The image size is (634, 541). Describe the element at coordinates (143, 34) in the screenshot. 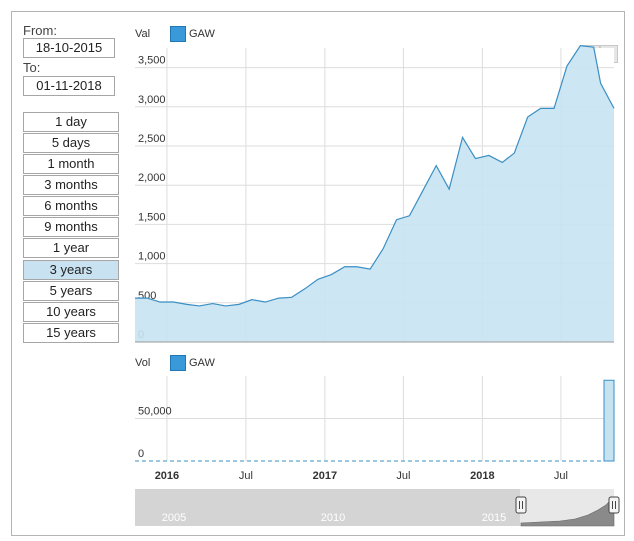

I see `val-panel-label: Val` at that location.